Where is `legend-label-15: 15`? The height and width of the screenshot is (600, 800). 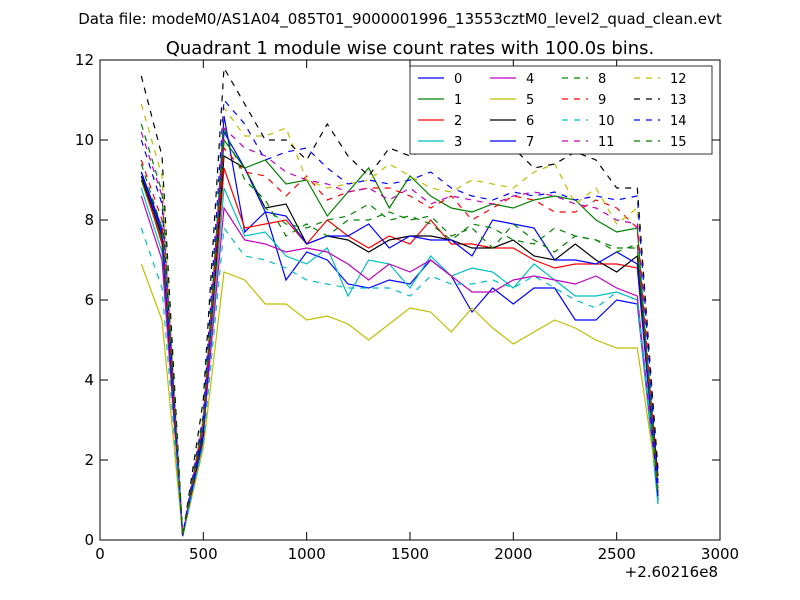
legend-label-15: 15 is located at coordinates (678, 142).